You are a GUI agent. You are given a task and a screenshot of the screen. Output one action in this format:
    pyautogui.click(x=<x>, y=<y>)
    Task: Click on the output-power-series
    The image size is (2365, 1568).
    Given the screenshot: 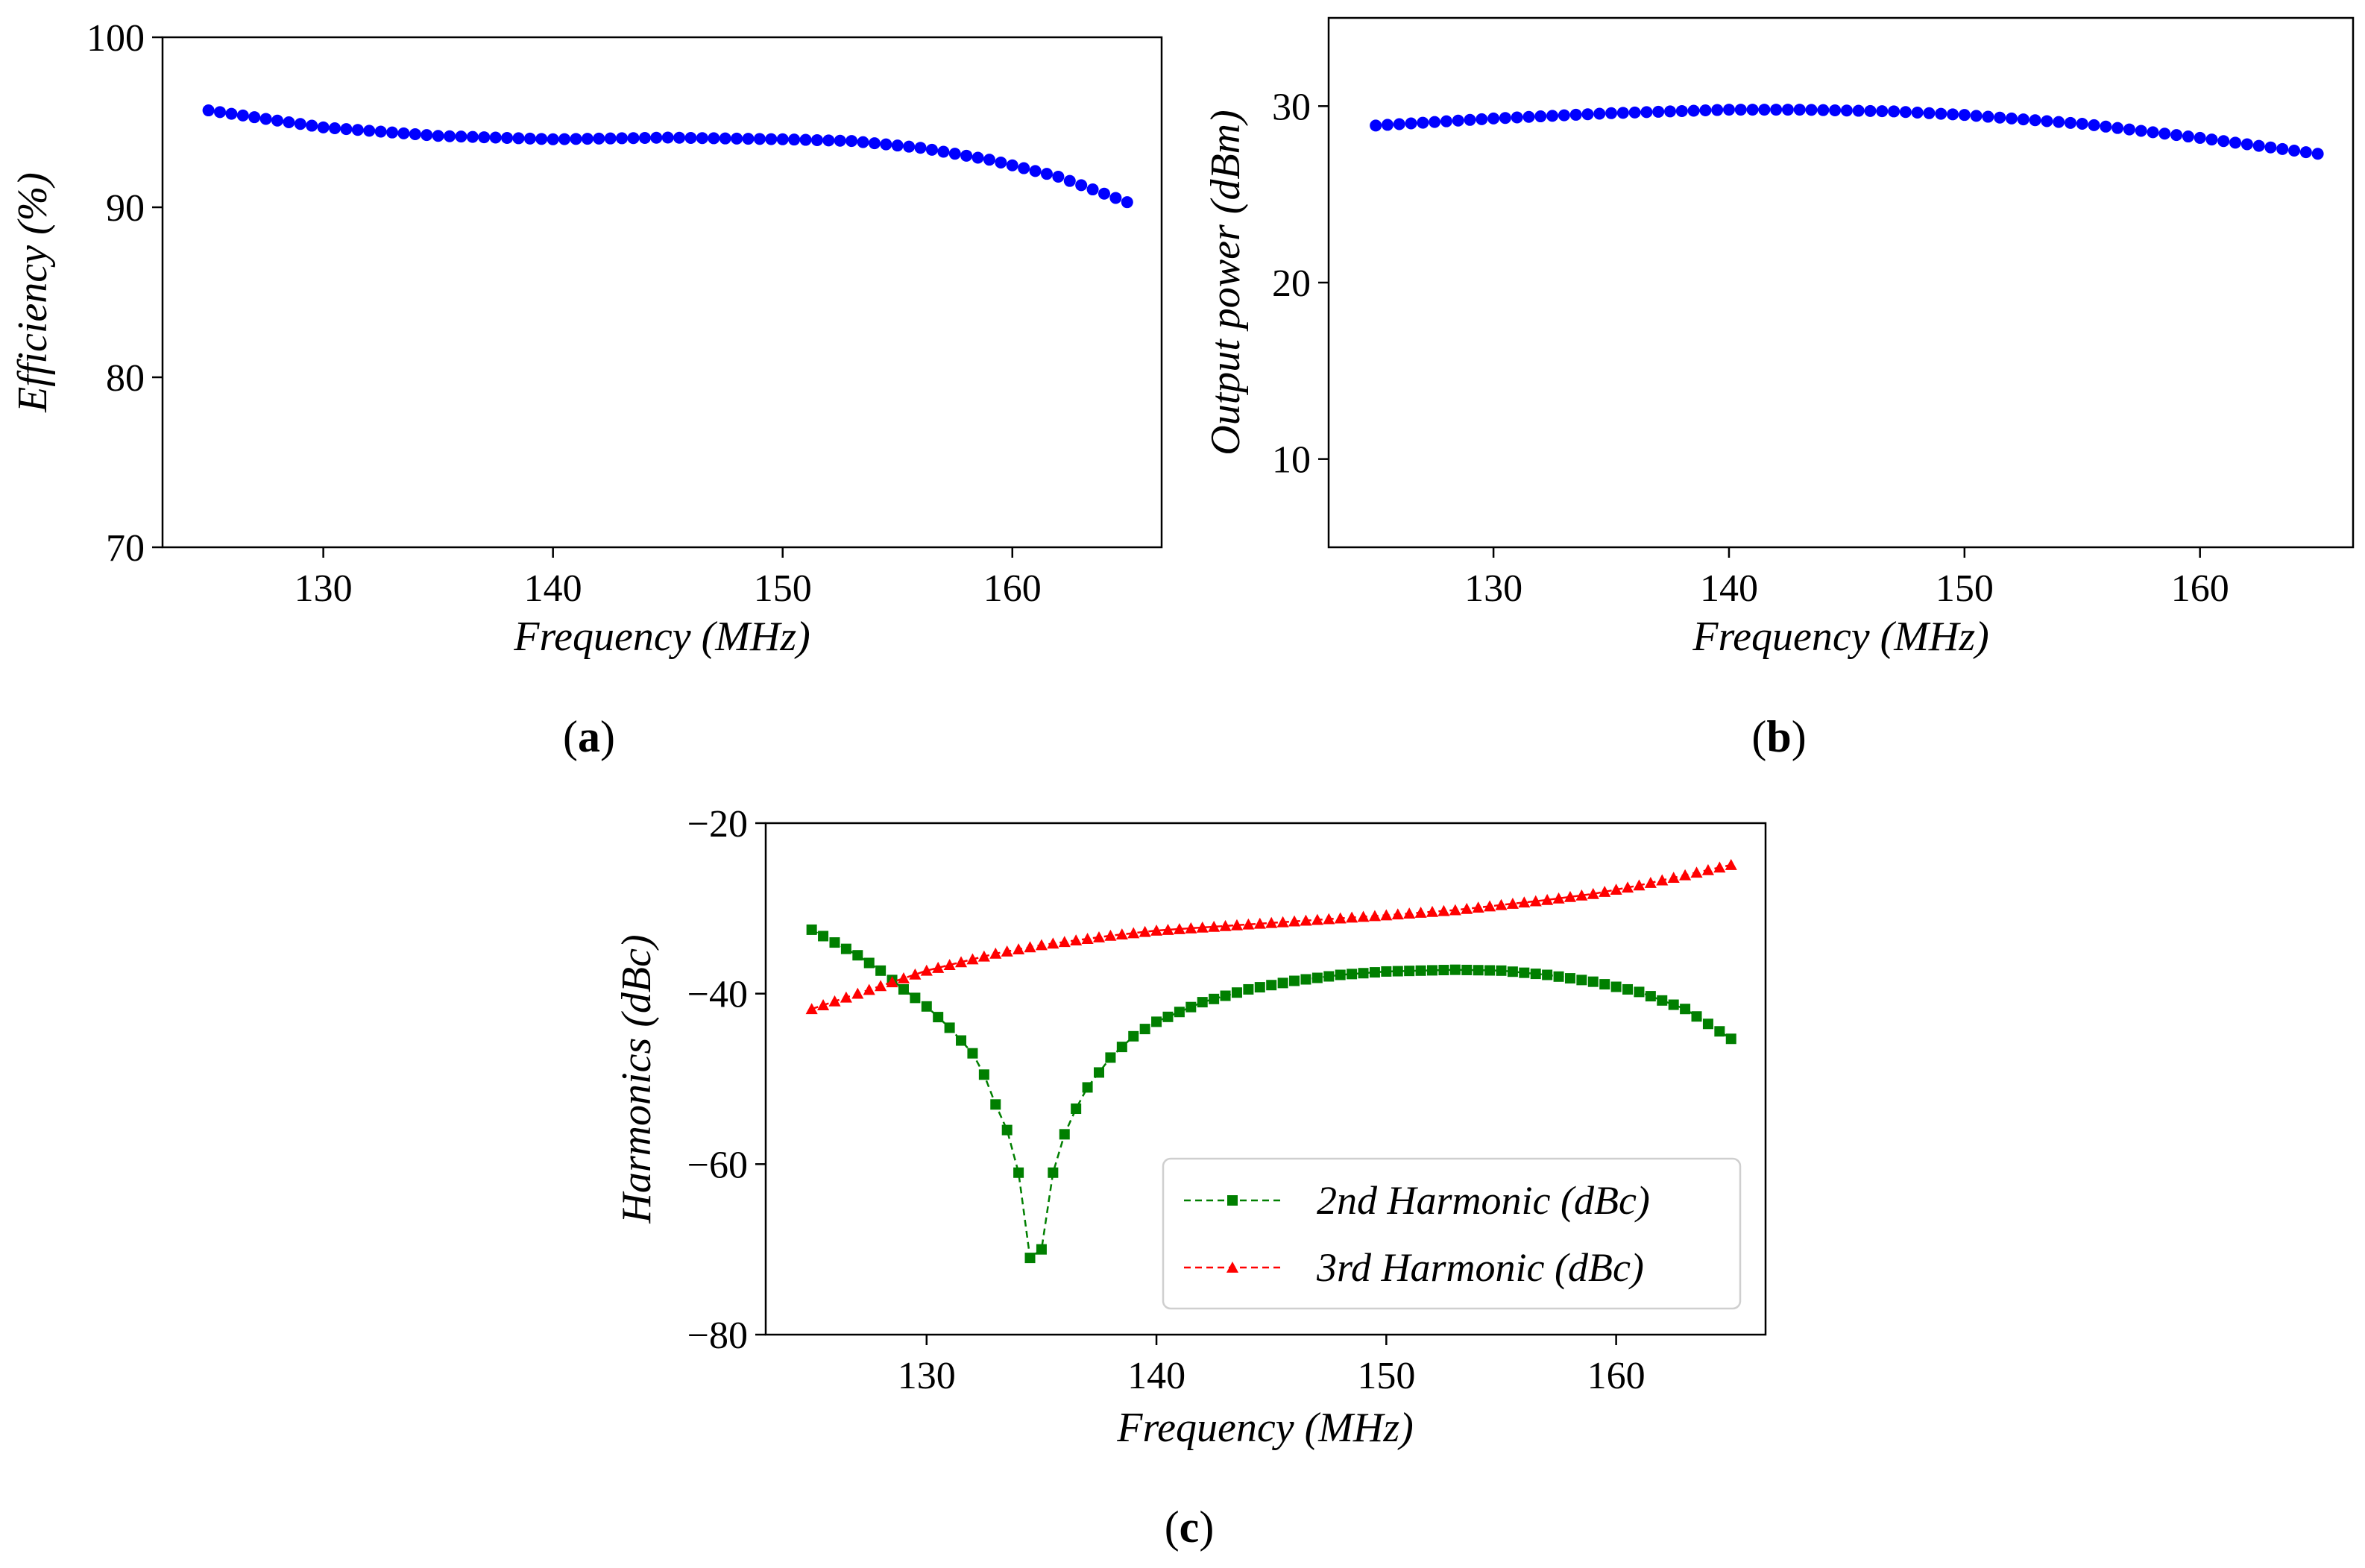 What is the action you would take?
    pyautogui.click(x=1847, y=132)
    